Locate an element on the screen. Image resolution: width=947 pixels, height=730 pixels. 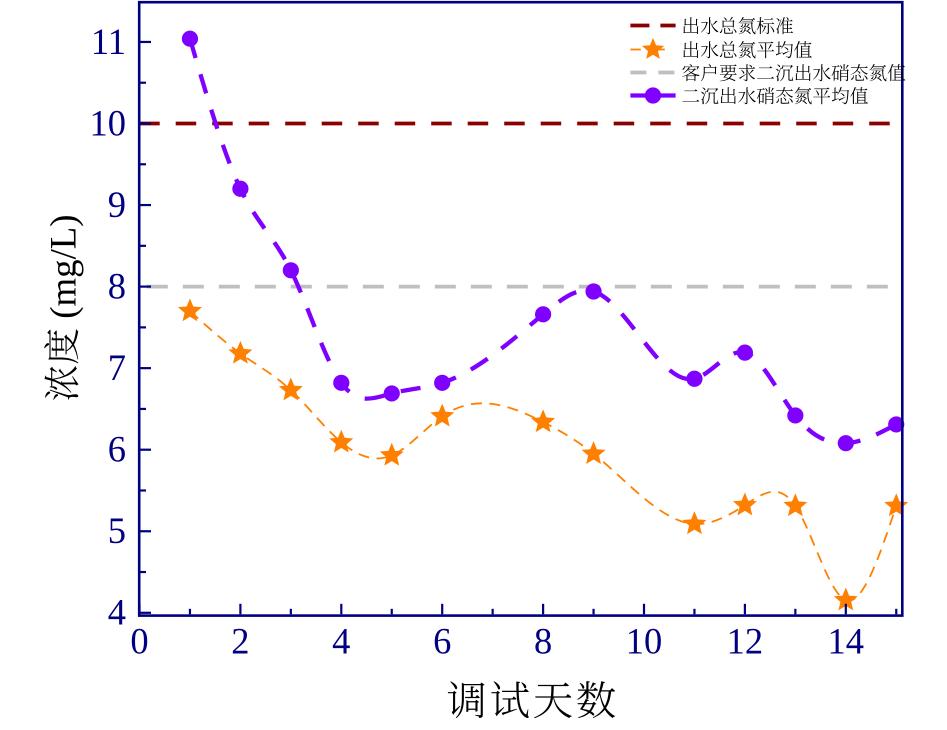
svg-text: 12 is located at coordinates (745, 641).